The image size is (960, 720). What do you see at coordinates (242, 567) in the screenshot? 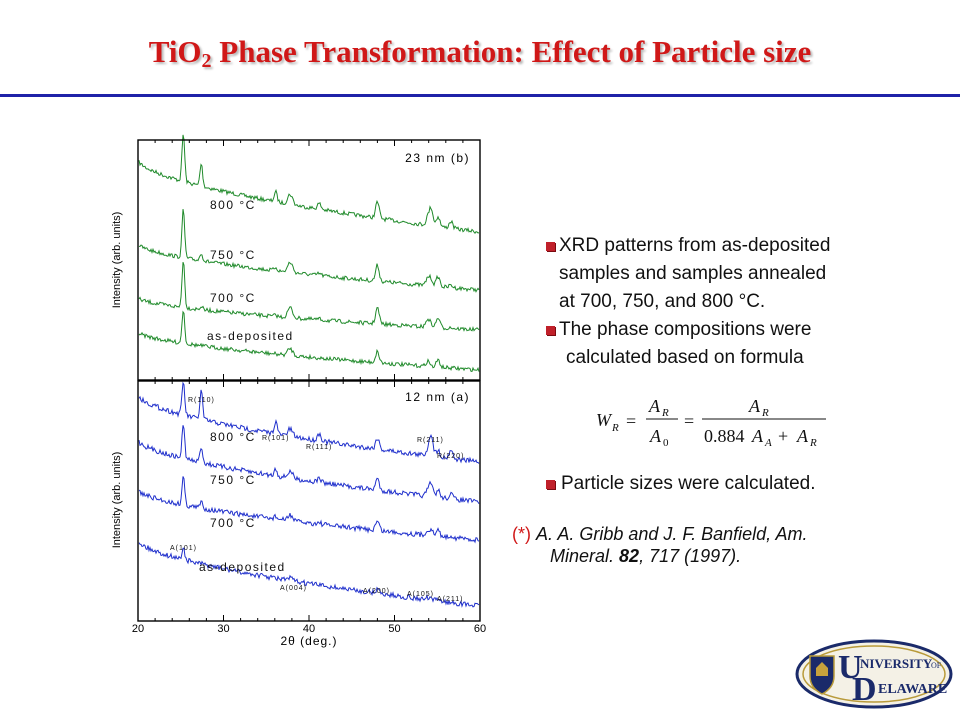
I see `trace-label-bottom-asdep: as-deposited` at bounding box center [242, 567].